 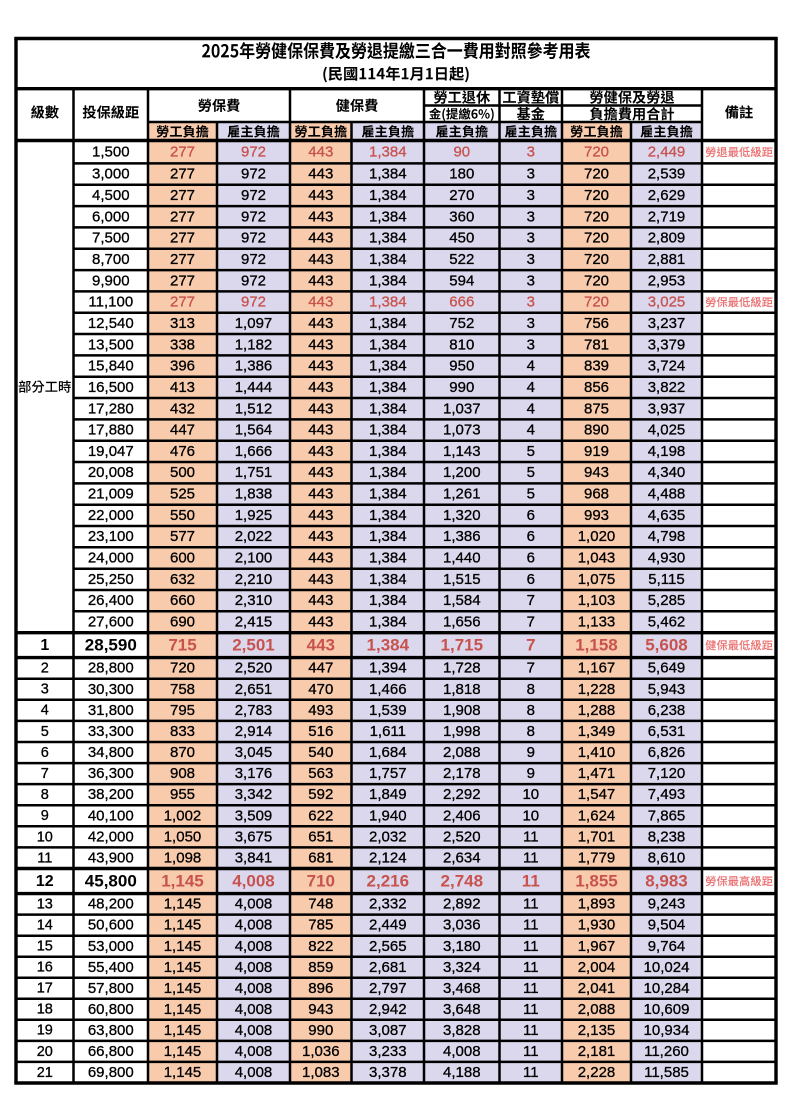 I want to click on svg-text: 1,036, so click(x=321, y=1051).